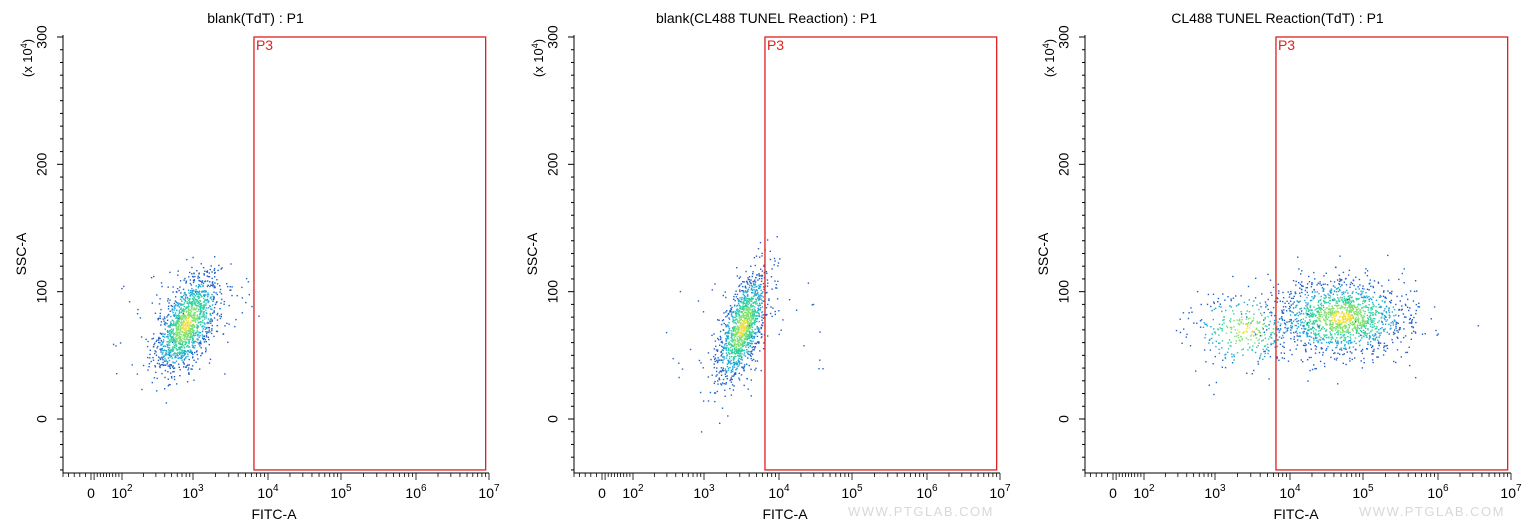  What do you see at coordinates (779, 492) in the screenshot?
I see `x-tick-label: 104` at bounding box center [779, 492].